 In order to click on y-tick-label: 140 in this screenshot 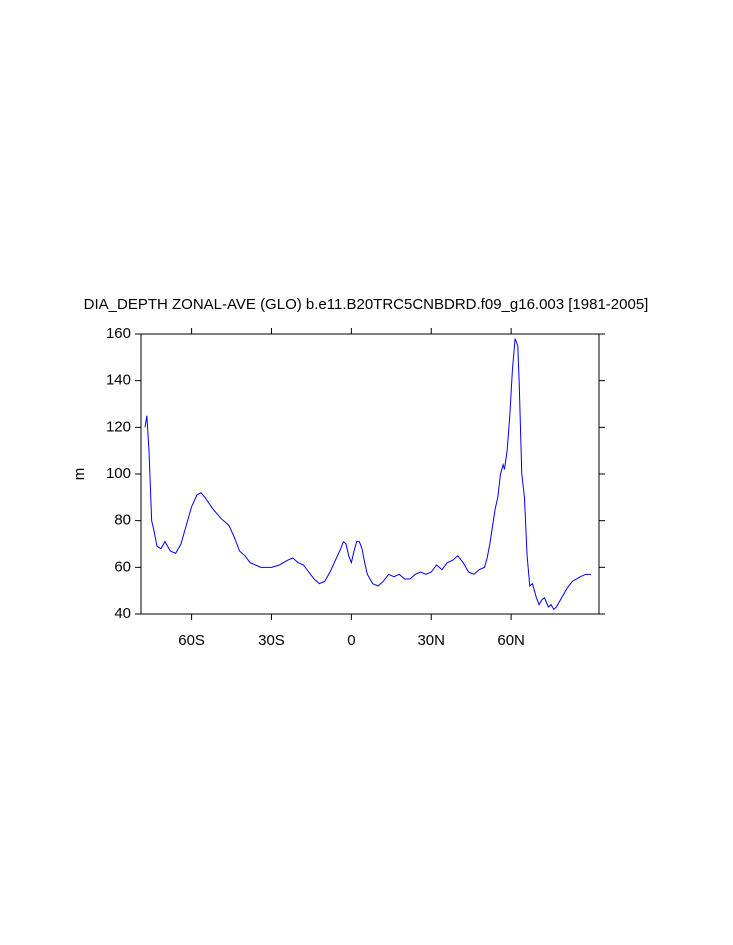, I will do `click(118, 380)`.